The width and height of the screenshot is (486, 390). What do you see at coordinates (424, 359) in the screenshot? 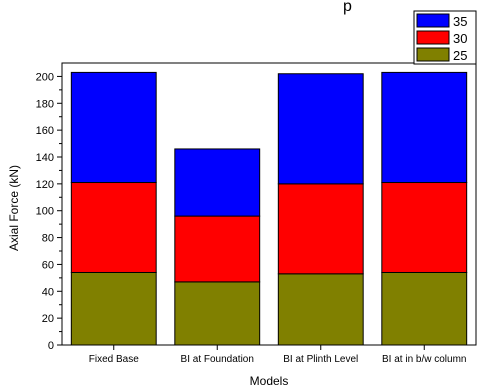
I see `x-tick-label: BI at in b/w column` at bounding box center [424, 359].